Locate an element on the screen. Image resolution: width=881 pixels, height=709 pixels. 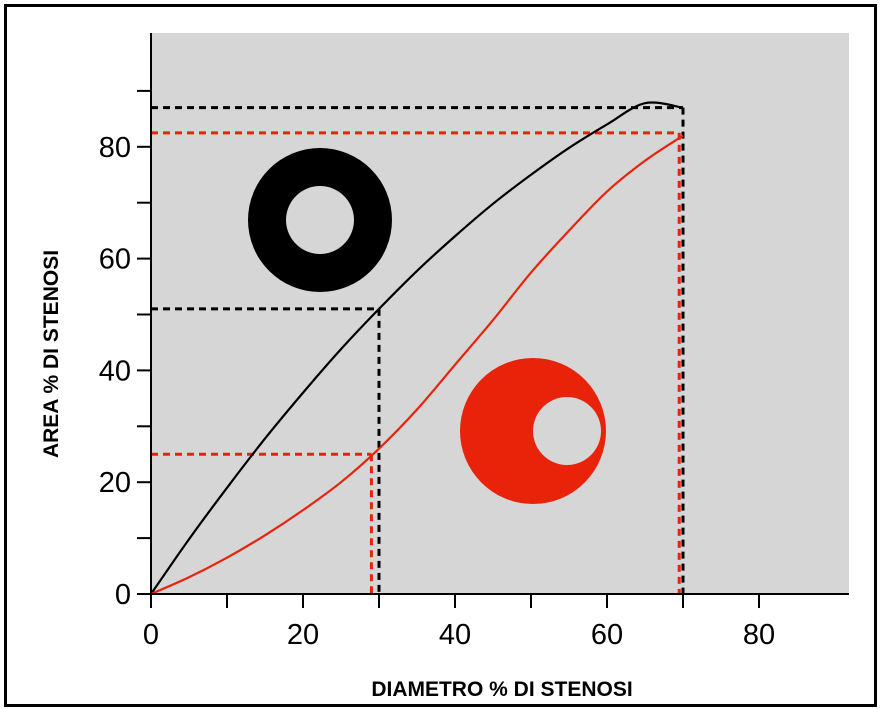
y-tick-label: 60 is located at coordinates (115, 260).